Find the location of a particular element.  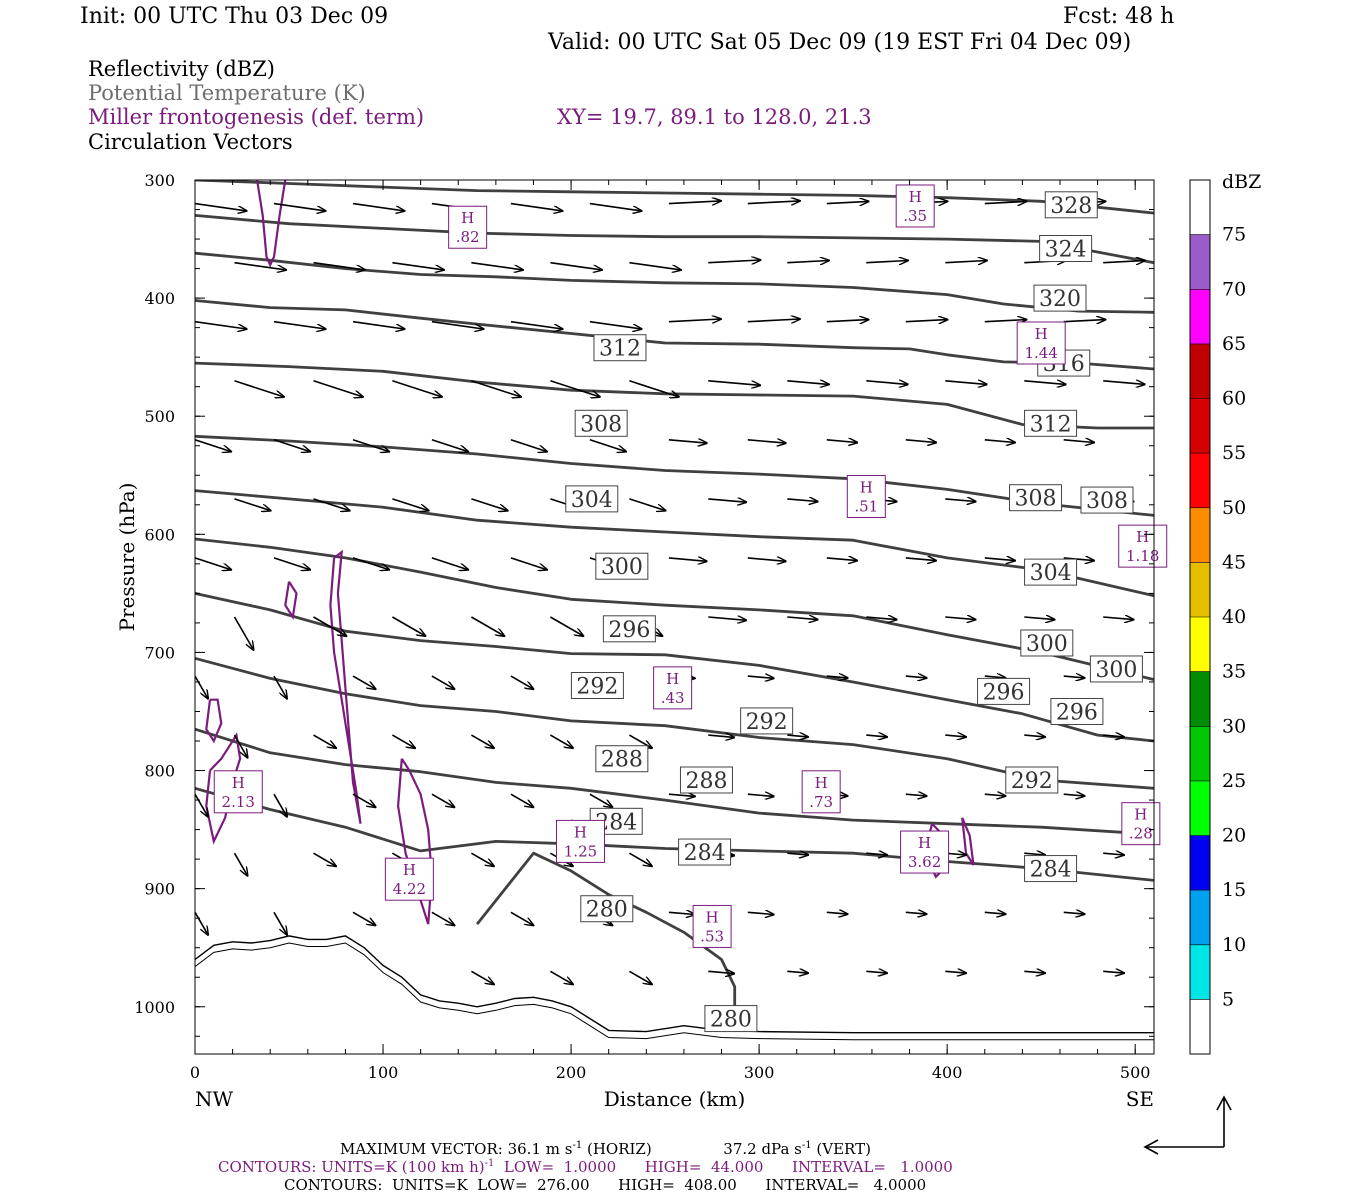

colorbar-tick-label: 70 is located at coordinates (1234, 289).